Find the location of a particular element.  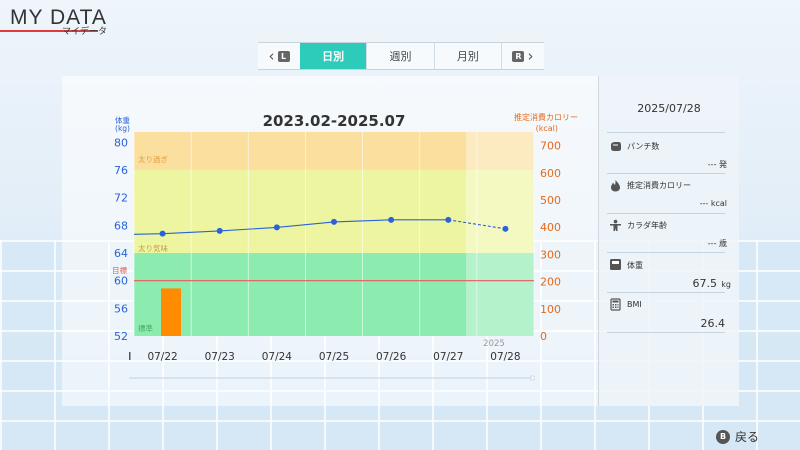

b-button-icon: B is located at coordinates (723, 436).